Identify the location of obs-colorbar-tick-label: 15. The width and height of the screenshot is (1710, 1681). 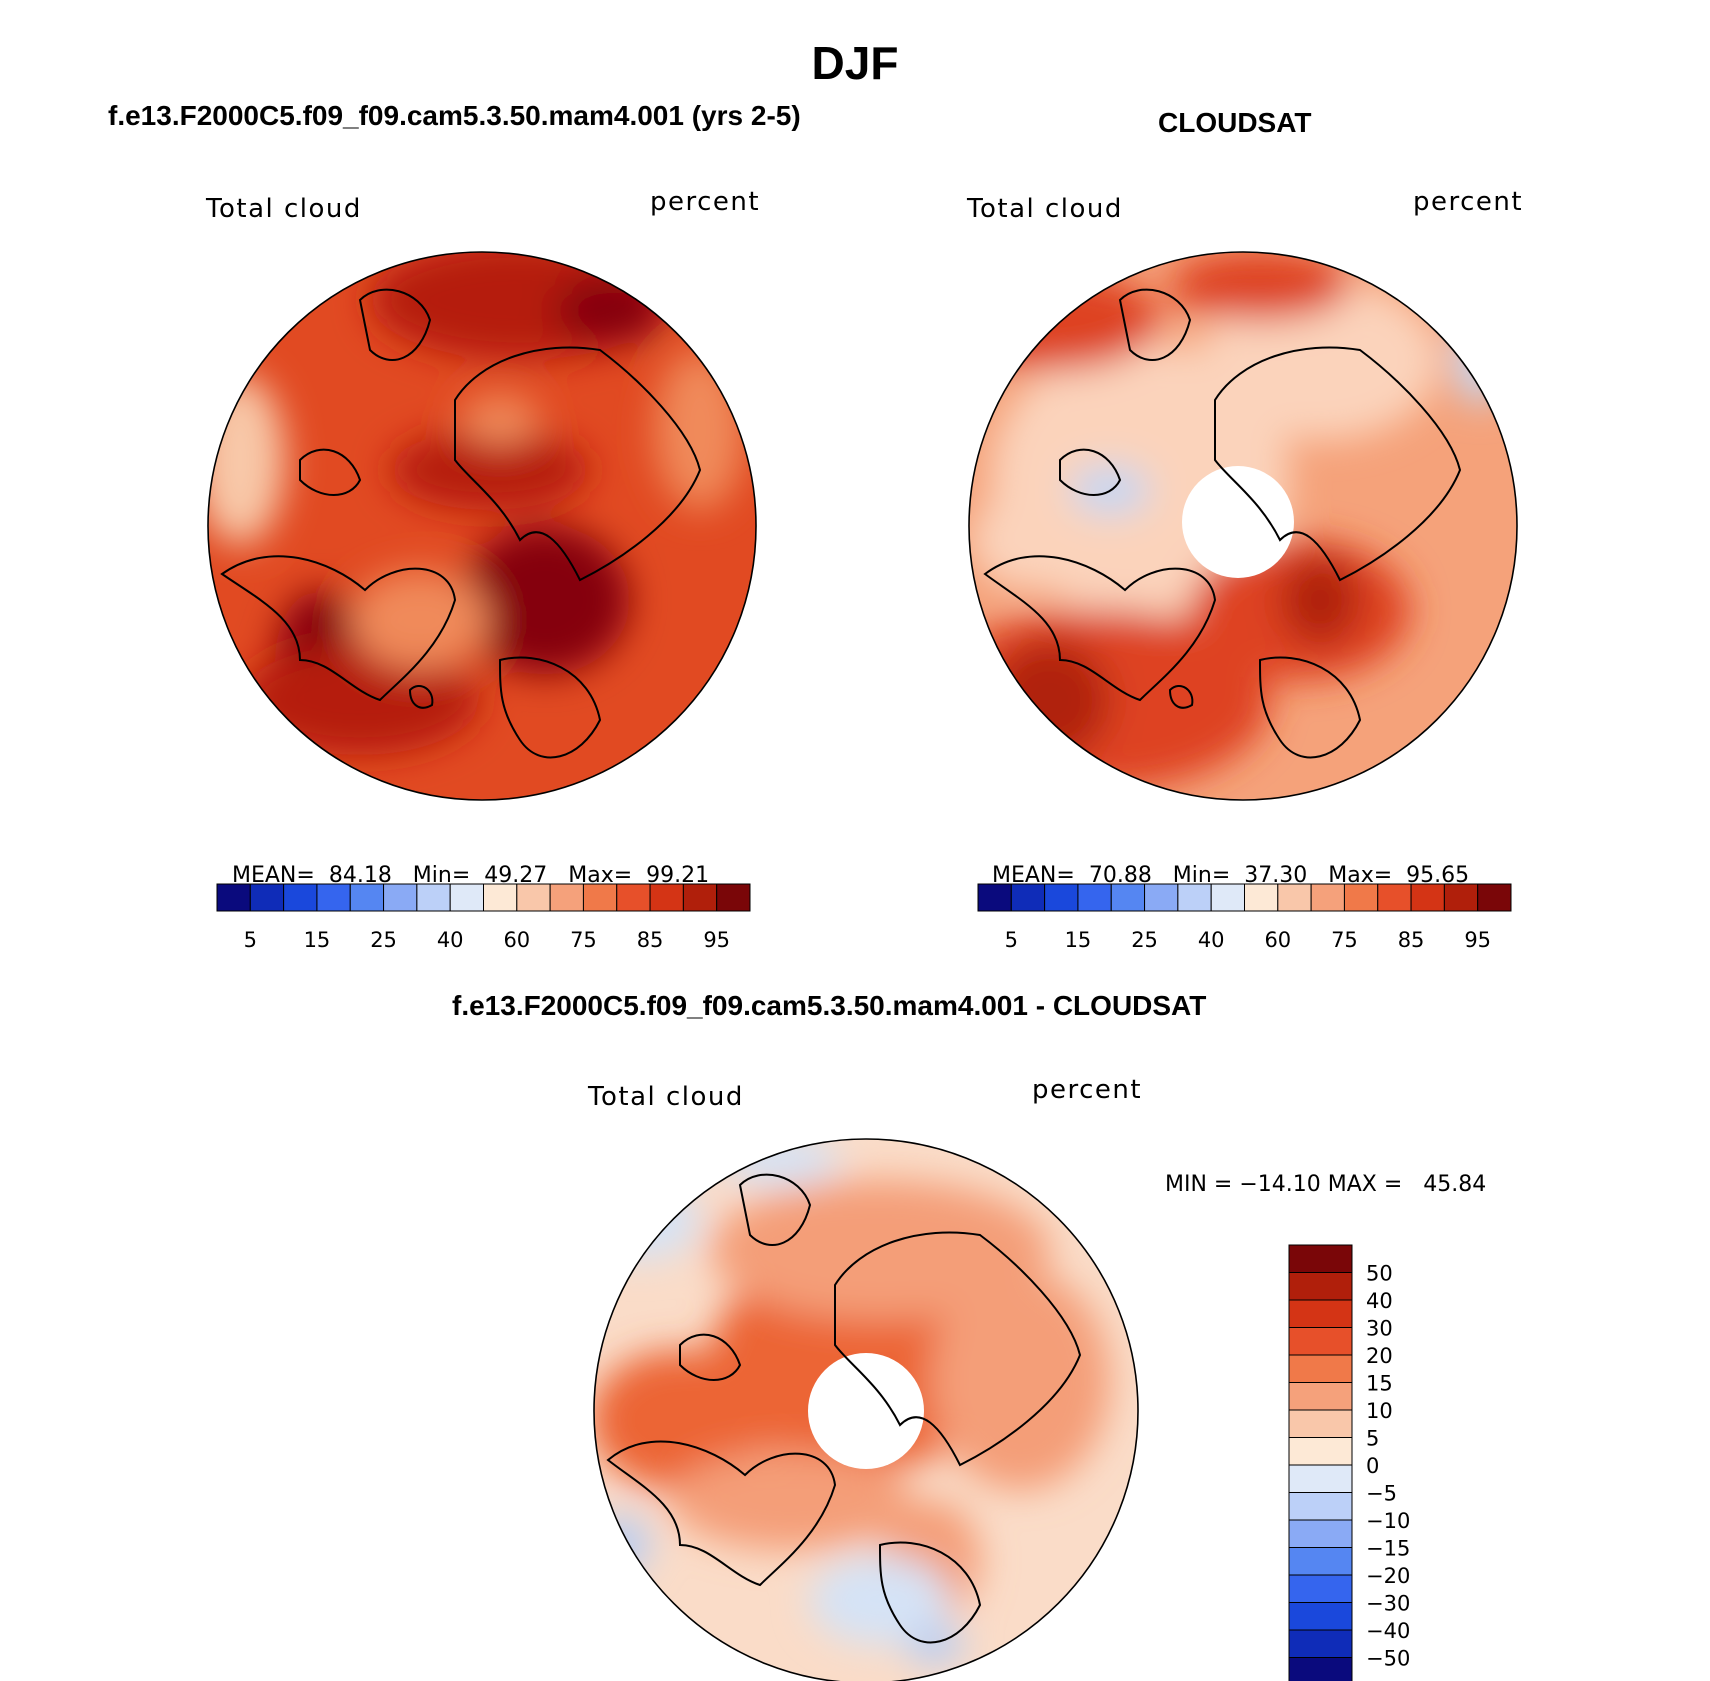
(1078, 940).